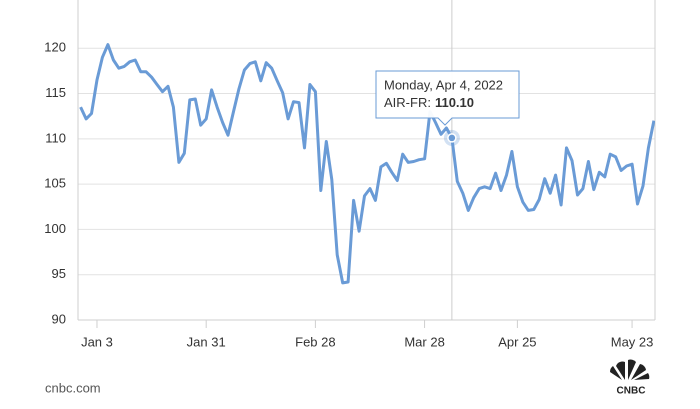 This screenshot has width=700, height=409. I want to click on y-tick-label: 115, so click(55, 92).